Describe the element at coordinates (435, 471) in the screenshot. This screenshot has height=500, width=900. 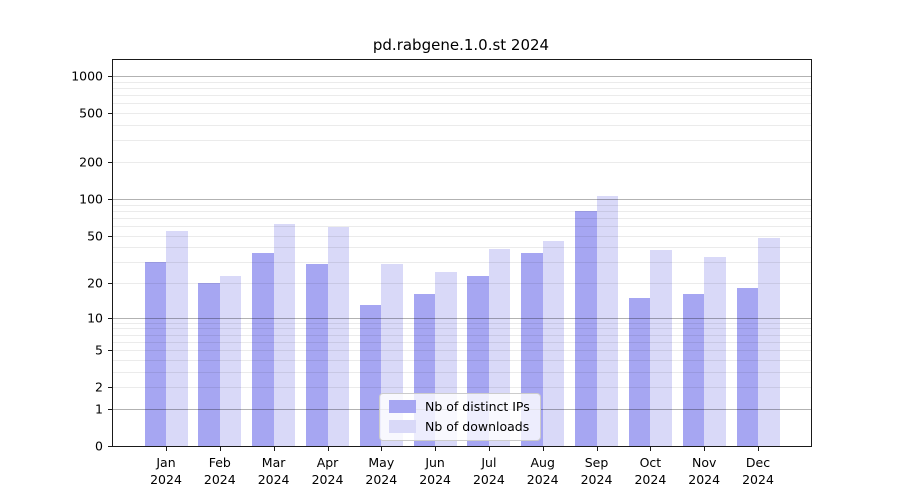
I see `x-tick-label-jun: Jun 2024` at that location.